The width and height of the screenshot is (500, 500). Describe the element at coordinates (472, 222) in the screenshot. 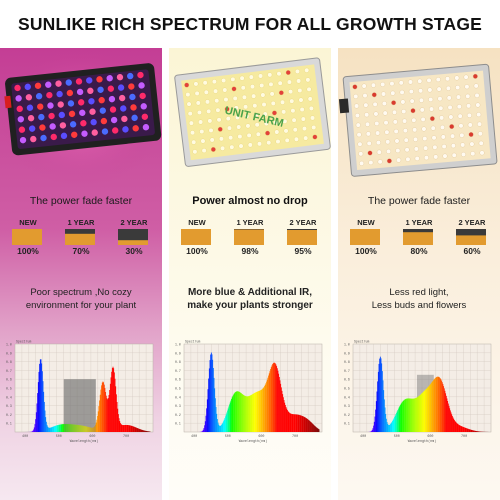

I see `fade-year-label: 2 YEAR` at that location.